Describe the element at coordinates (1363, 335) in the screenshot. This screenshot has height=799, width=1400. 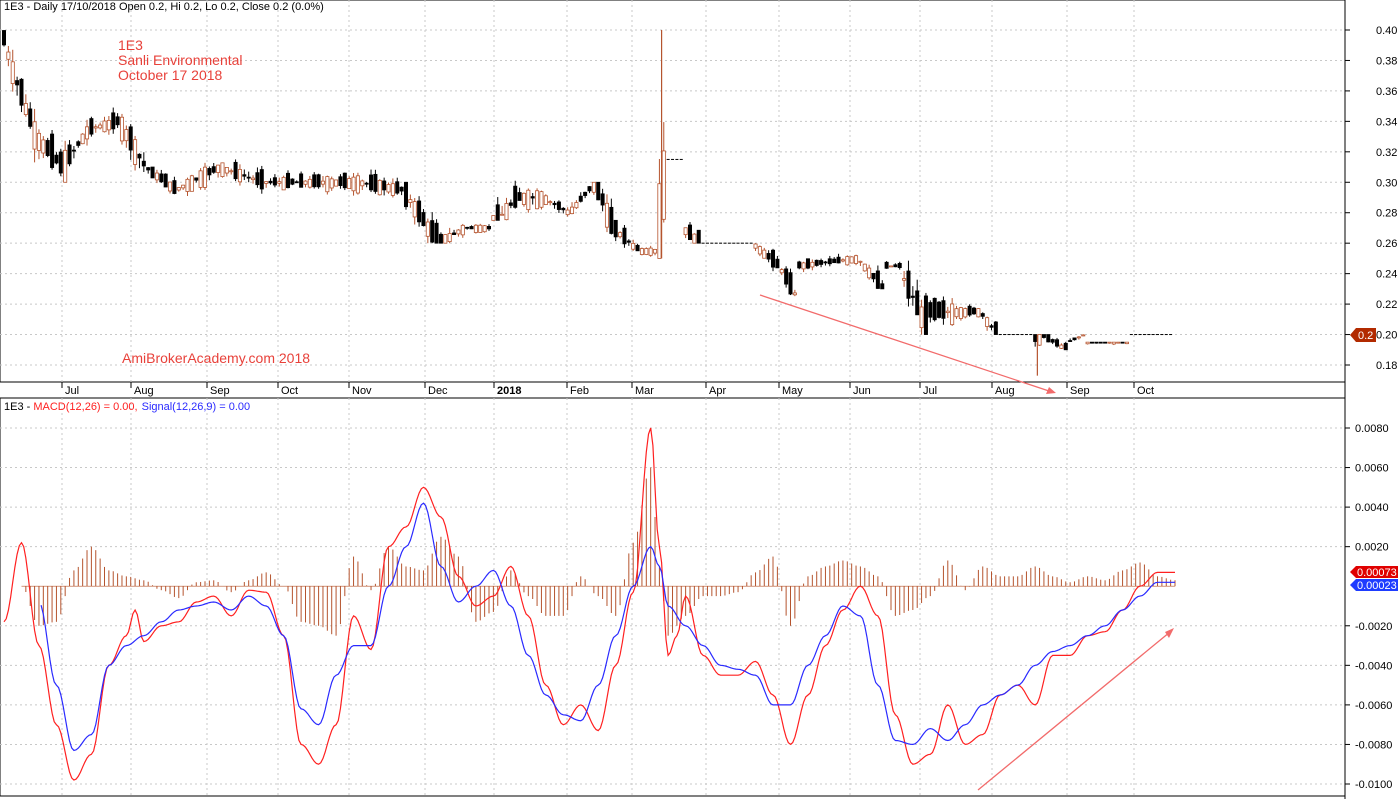
I see `last-price-tag: 0.2` at that location.